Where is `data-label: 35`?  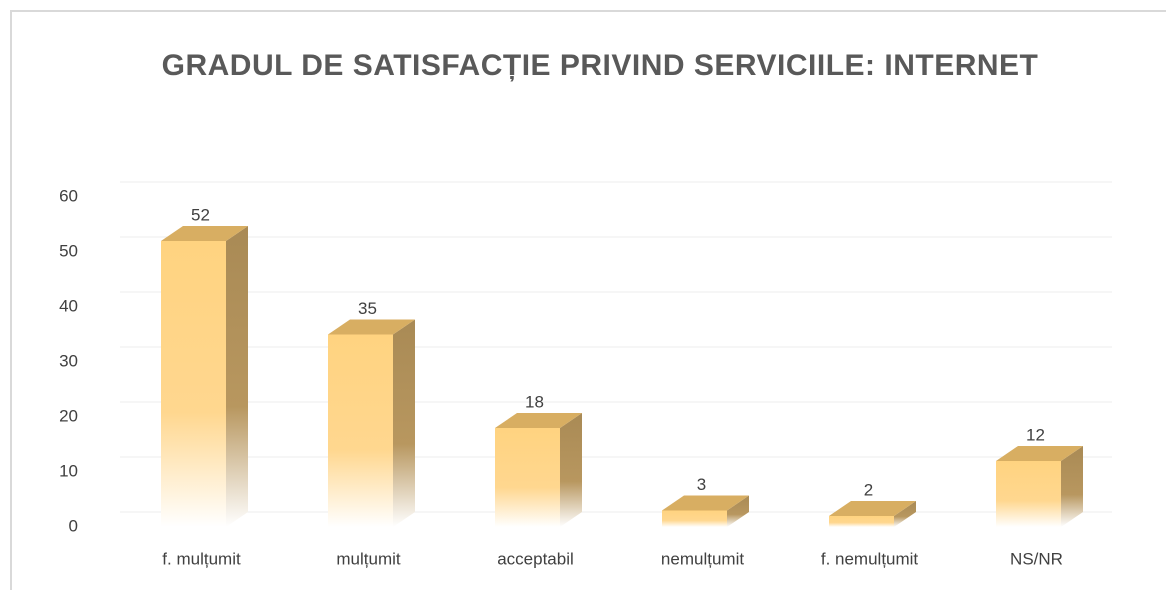
data-label: 35 is located at coordinates (367, 308).